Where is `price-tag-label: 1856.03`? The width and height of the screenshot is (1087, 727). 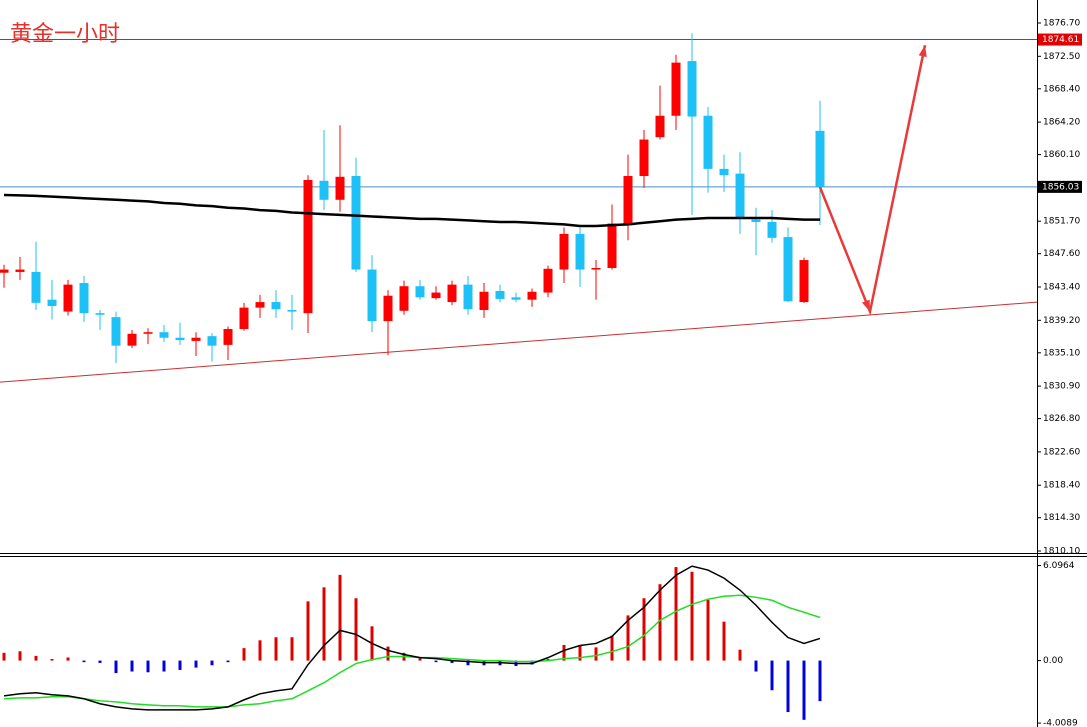
price-tag-label: 1856.03 is located at coordinates (1060, 187).